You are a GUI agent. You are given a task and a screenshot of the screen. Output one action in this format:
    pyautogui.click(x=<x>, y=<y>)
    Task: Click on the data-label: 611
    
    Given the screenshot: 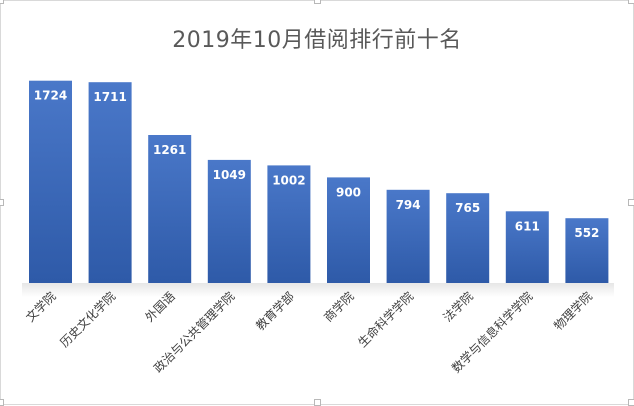 What is the action you would take?
    pyautogui.click(x=527, y=226)
    